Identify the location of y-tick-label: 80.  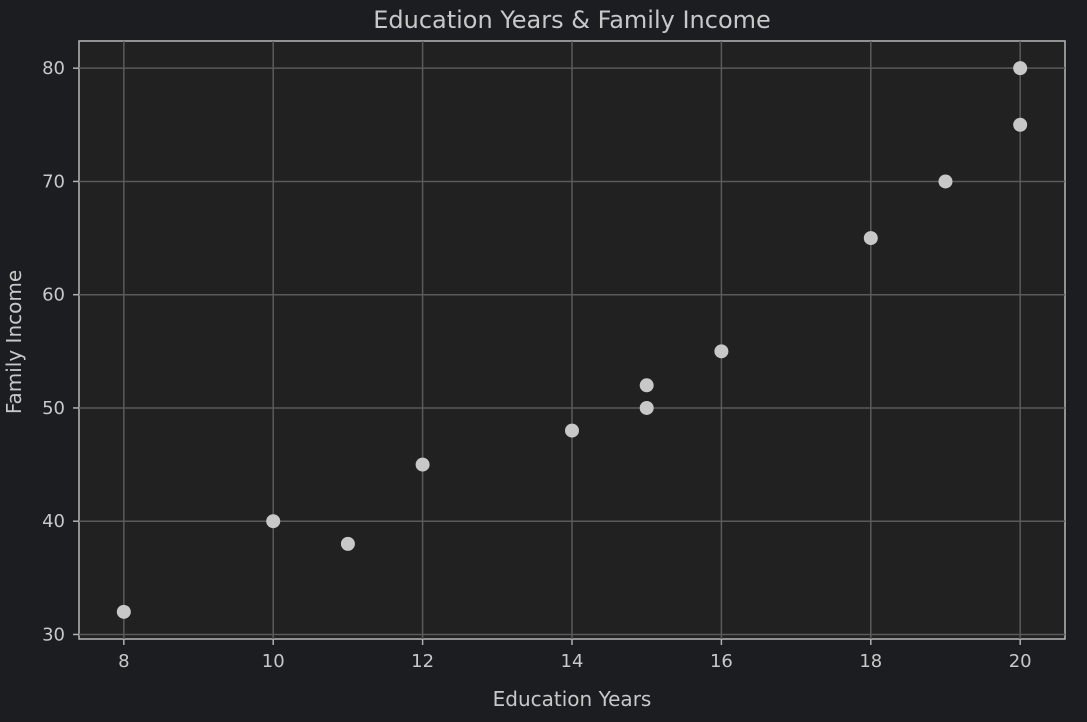
(53, 68).